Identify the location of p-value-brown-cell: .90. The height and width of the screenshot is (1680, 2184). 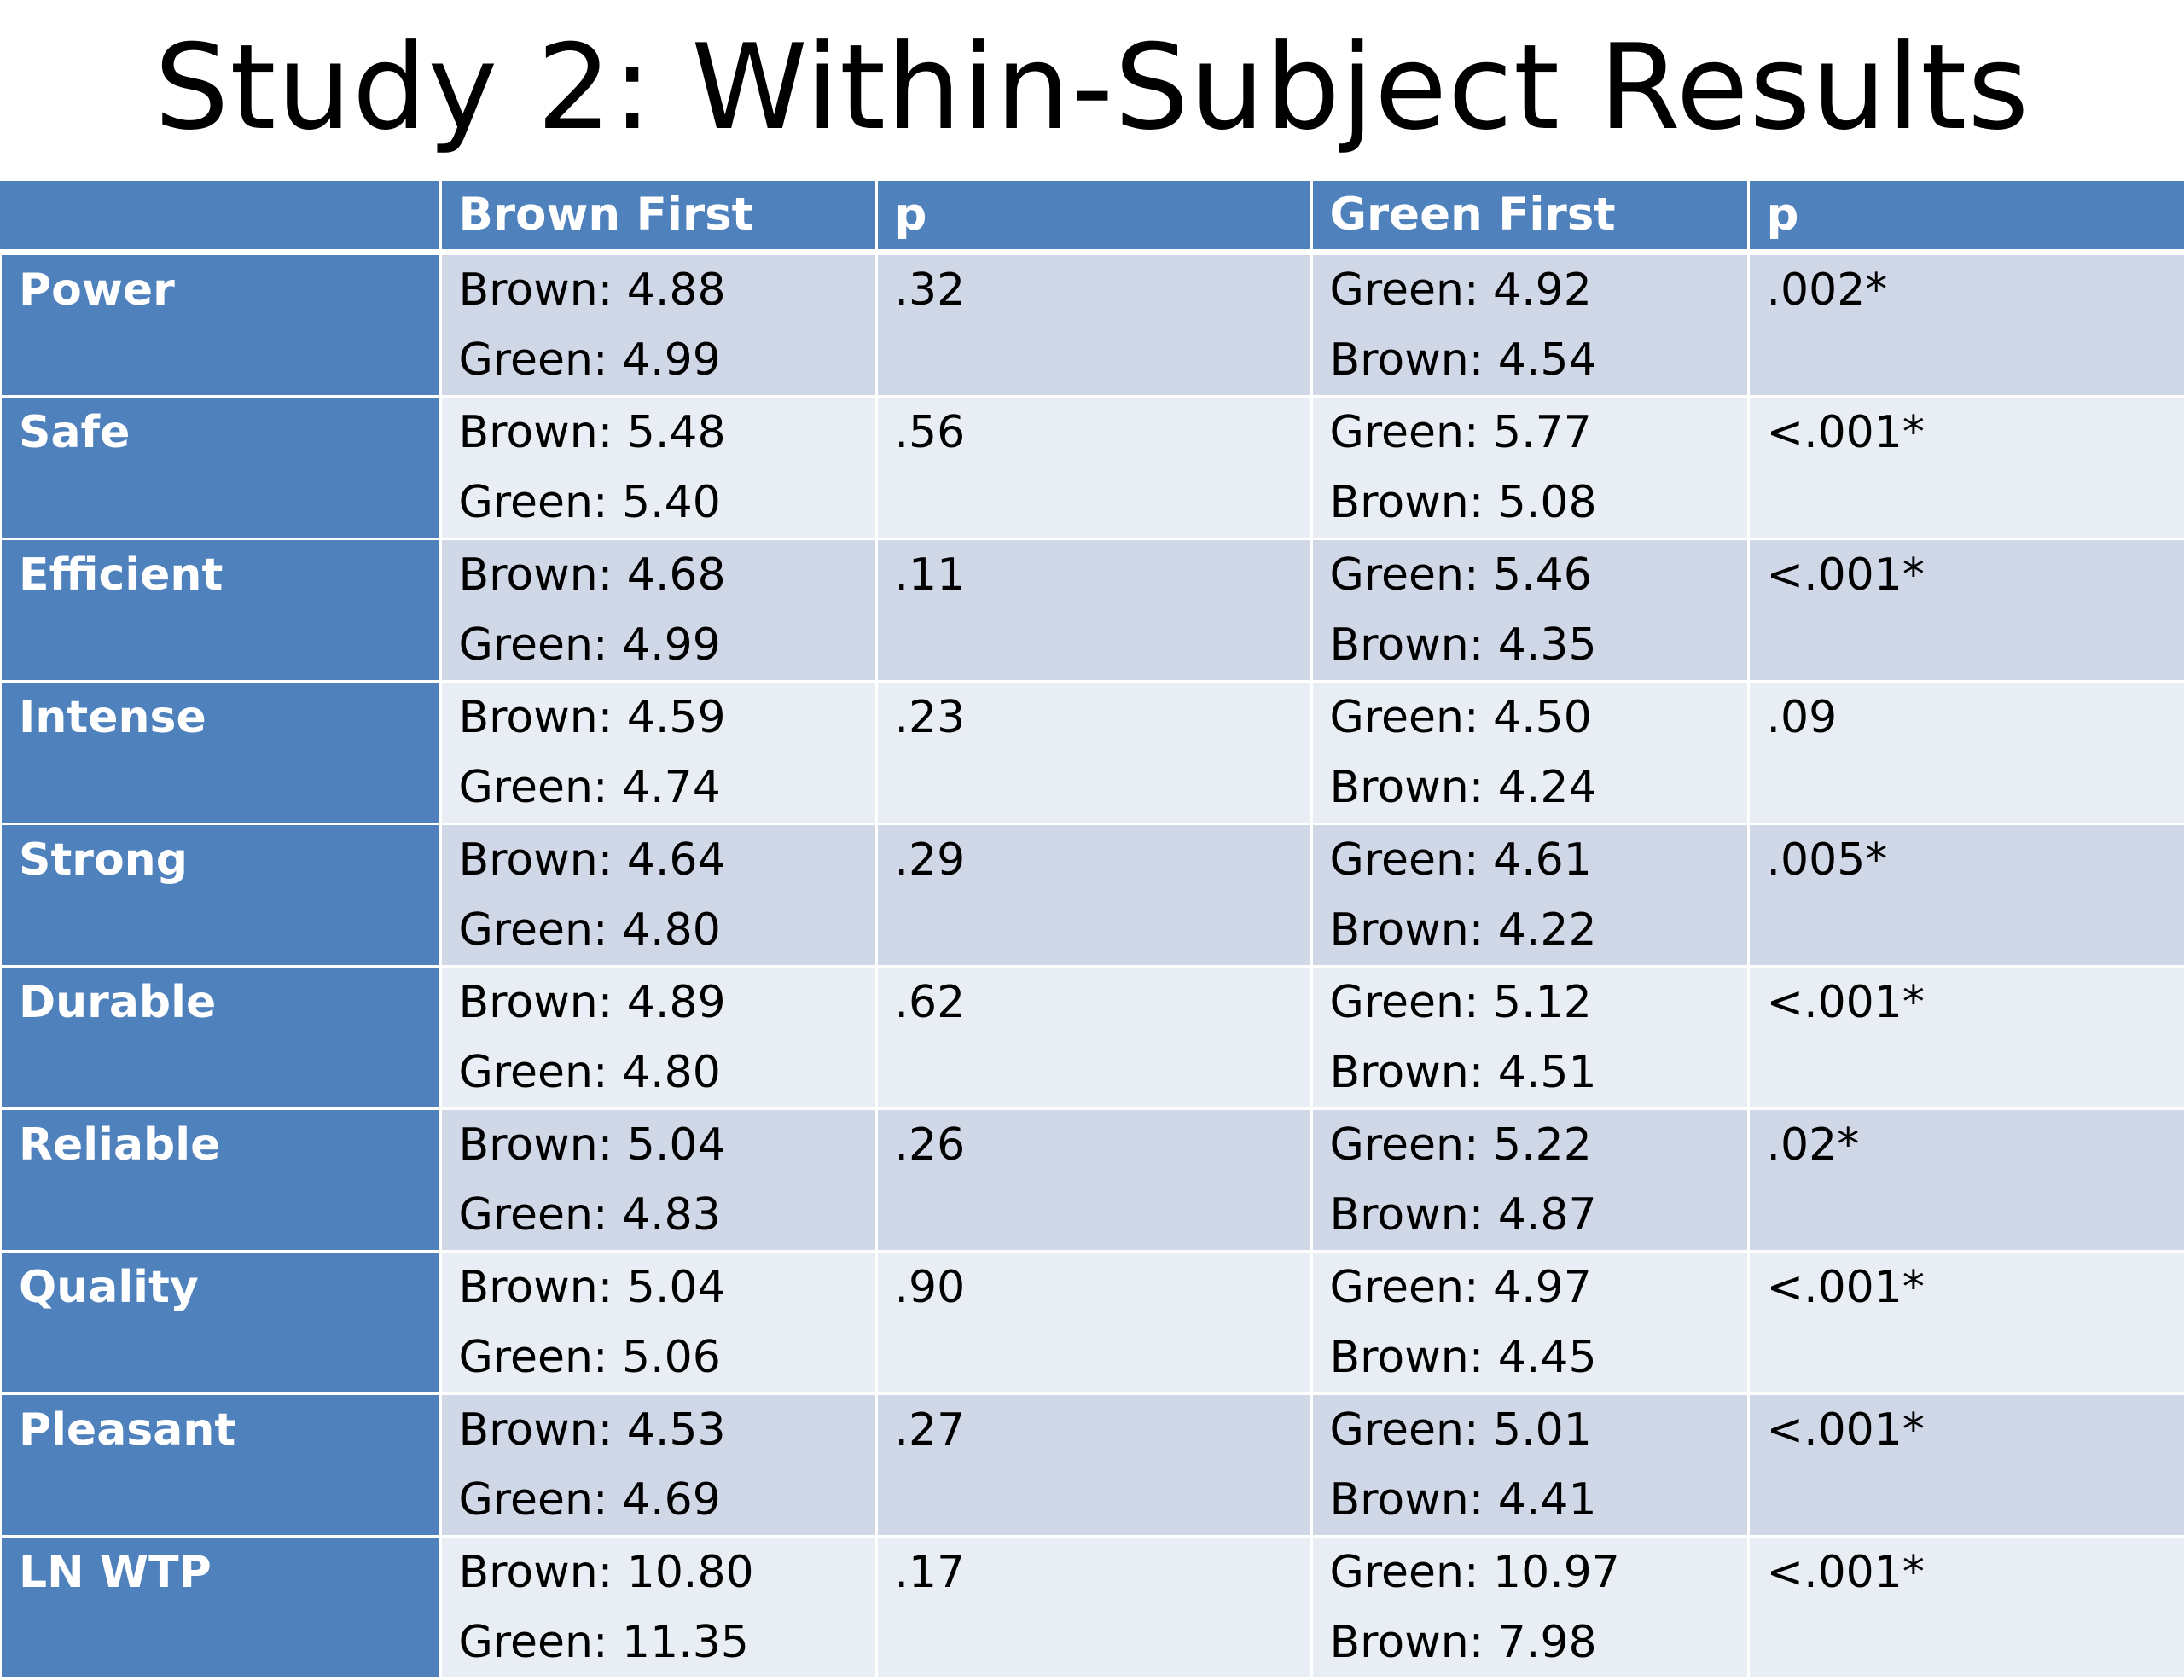
(1094, 1322).